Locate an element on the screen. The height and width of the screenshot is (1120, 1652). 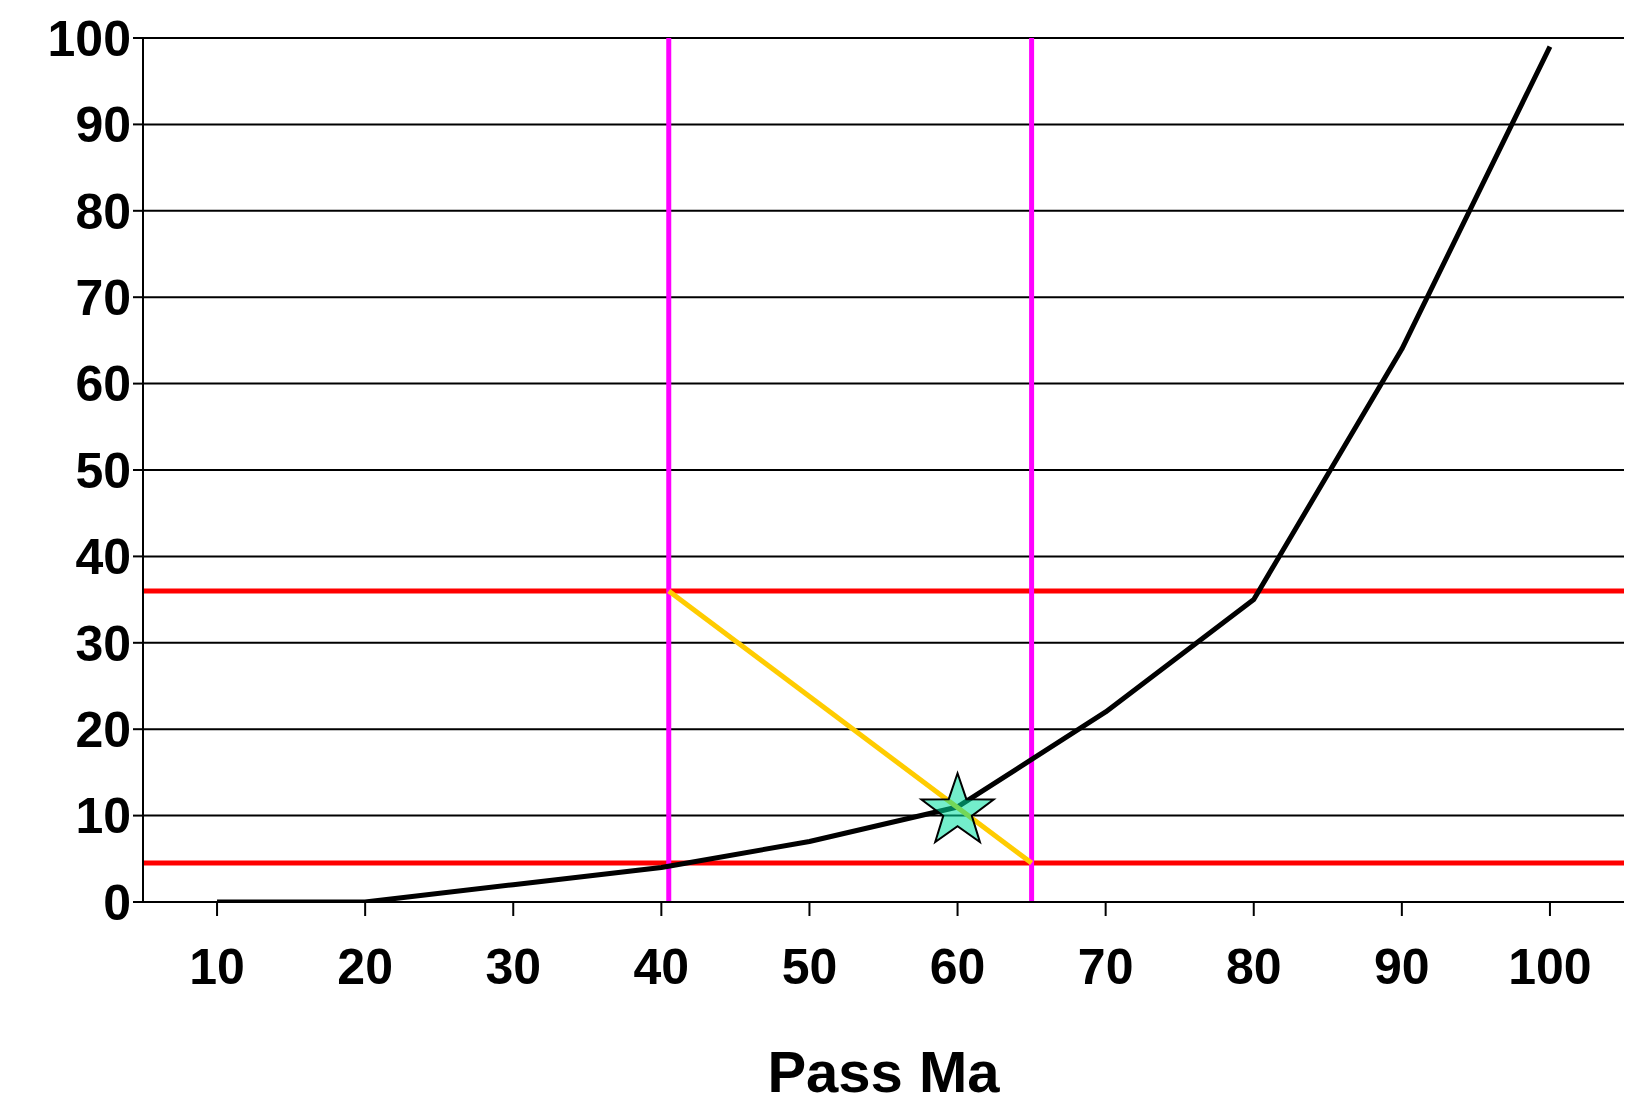
x-tick-label: 40 is located at coordinates (661, 966).